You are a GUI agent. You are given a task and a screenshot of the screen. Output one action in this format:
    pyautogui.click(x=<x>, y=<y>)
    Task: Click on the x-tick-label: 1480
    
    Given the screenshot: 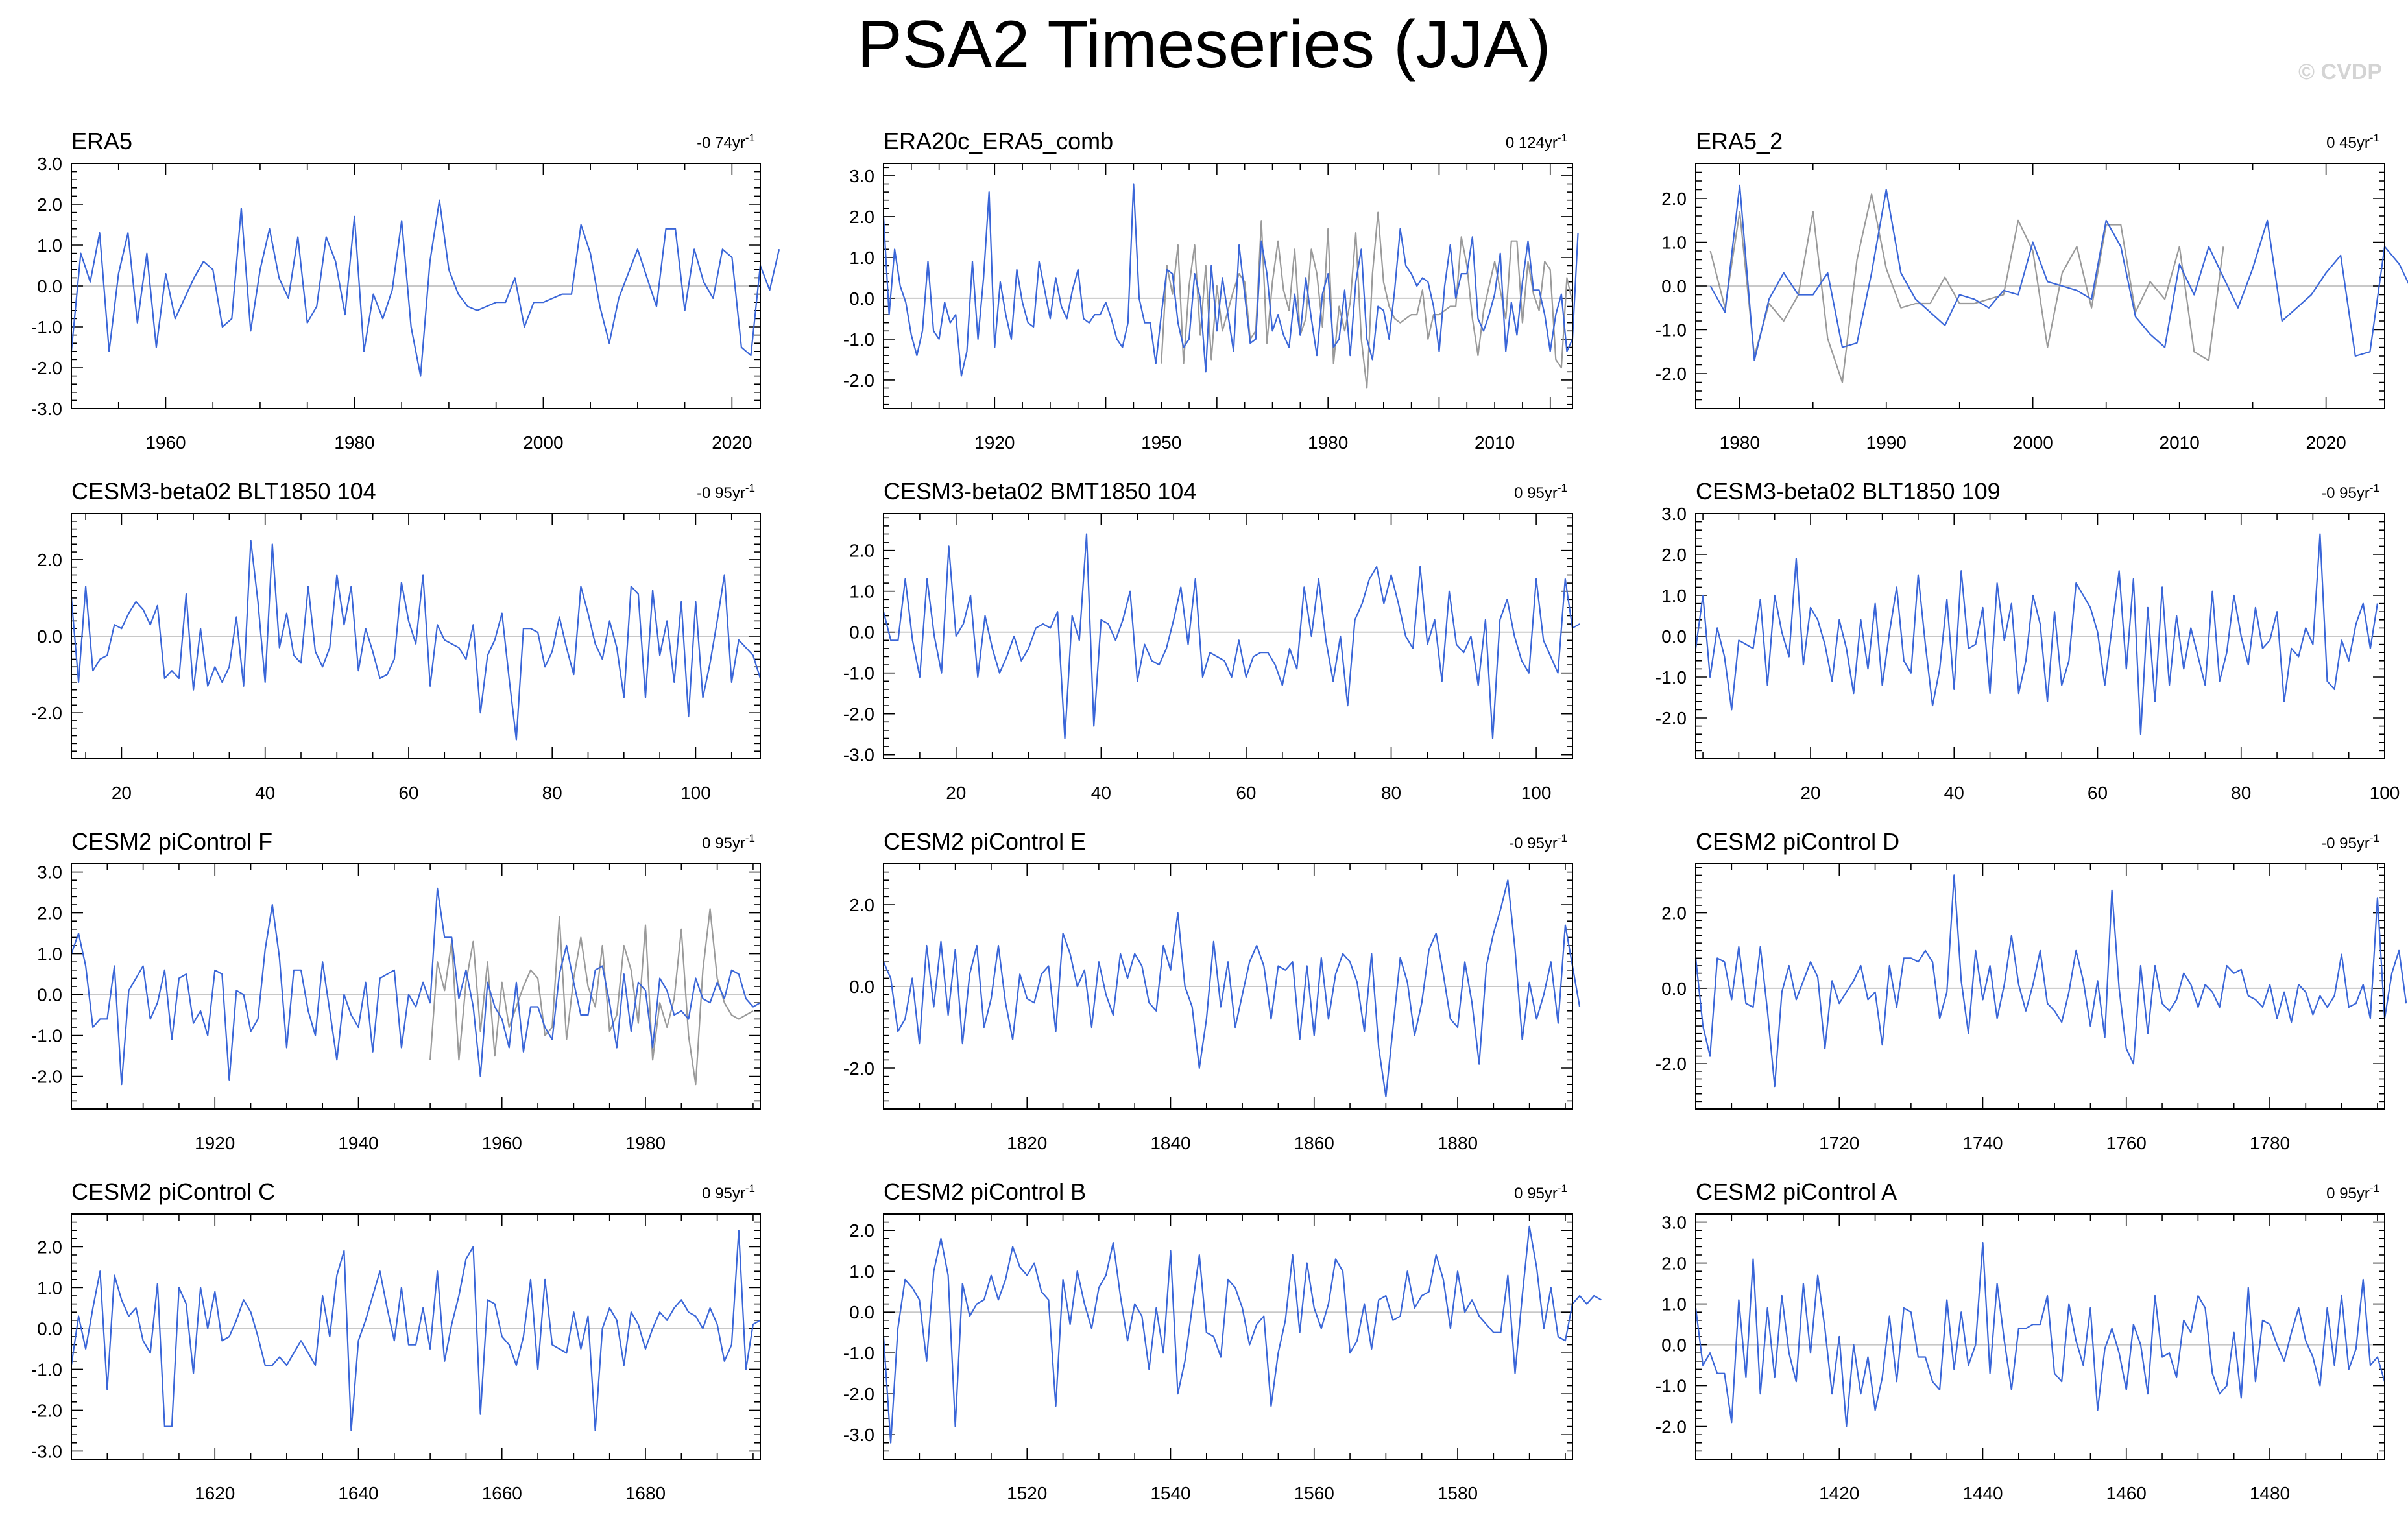 What is the action you would take?
    pyautogui.click(x=2270, y=1493)
    